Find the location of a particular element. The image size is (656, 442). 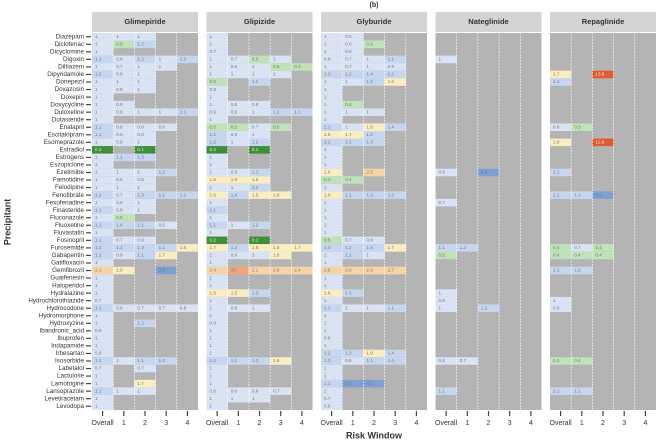

y-tick-label: Hydrocodone is located at coordinates (66, 308).